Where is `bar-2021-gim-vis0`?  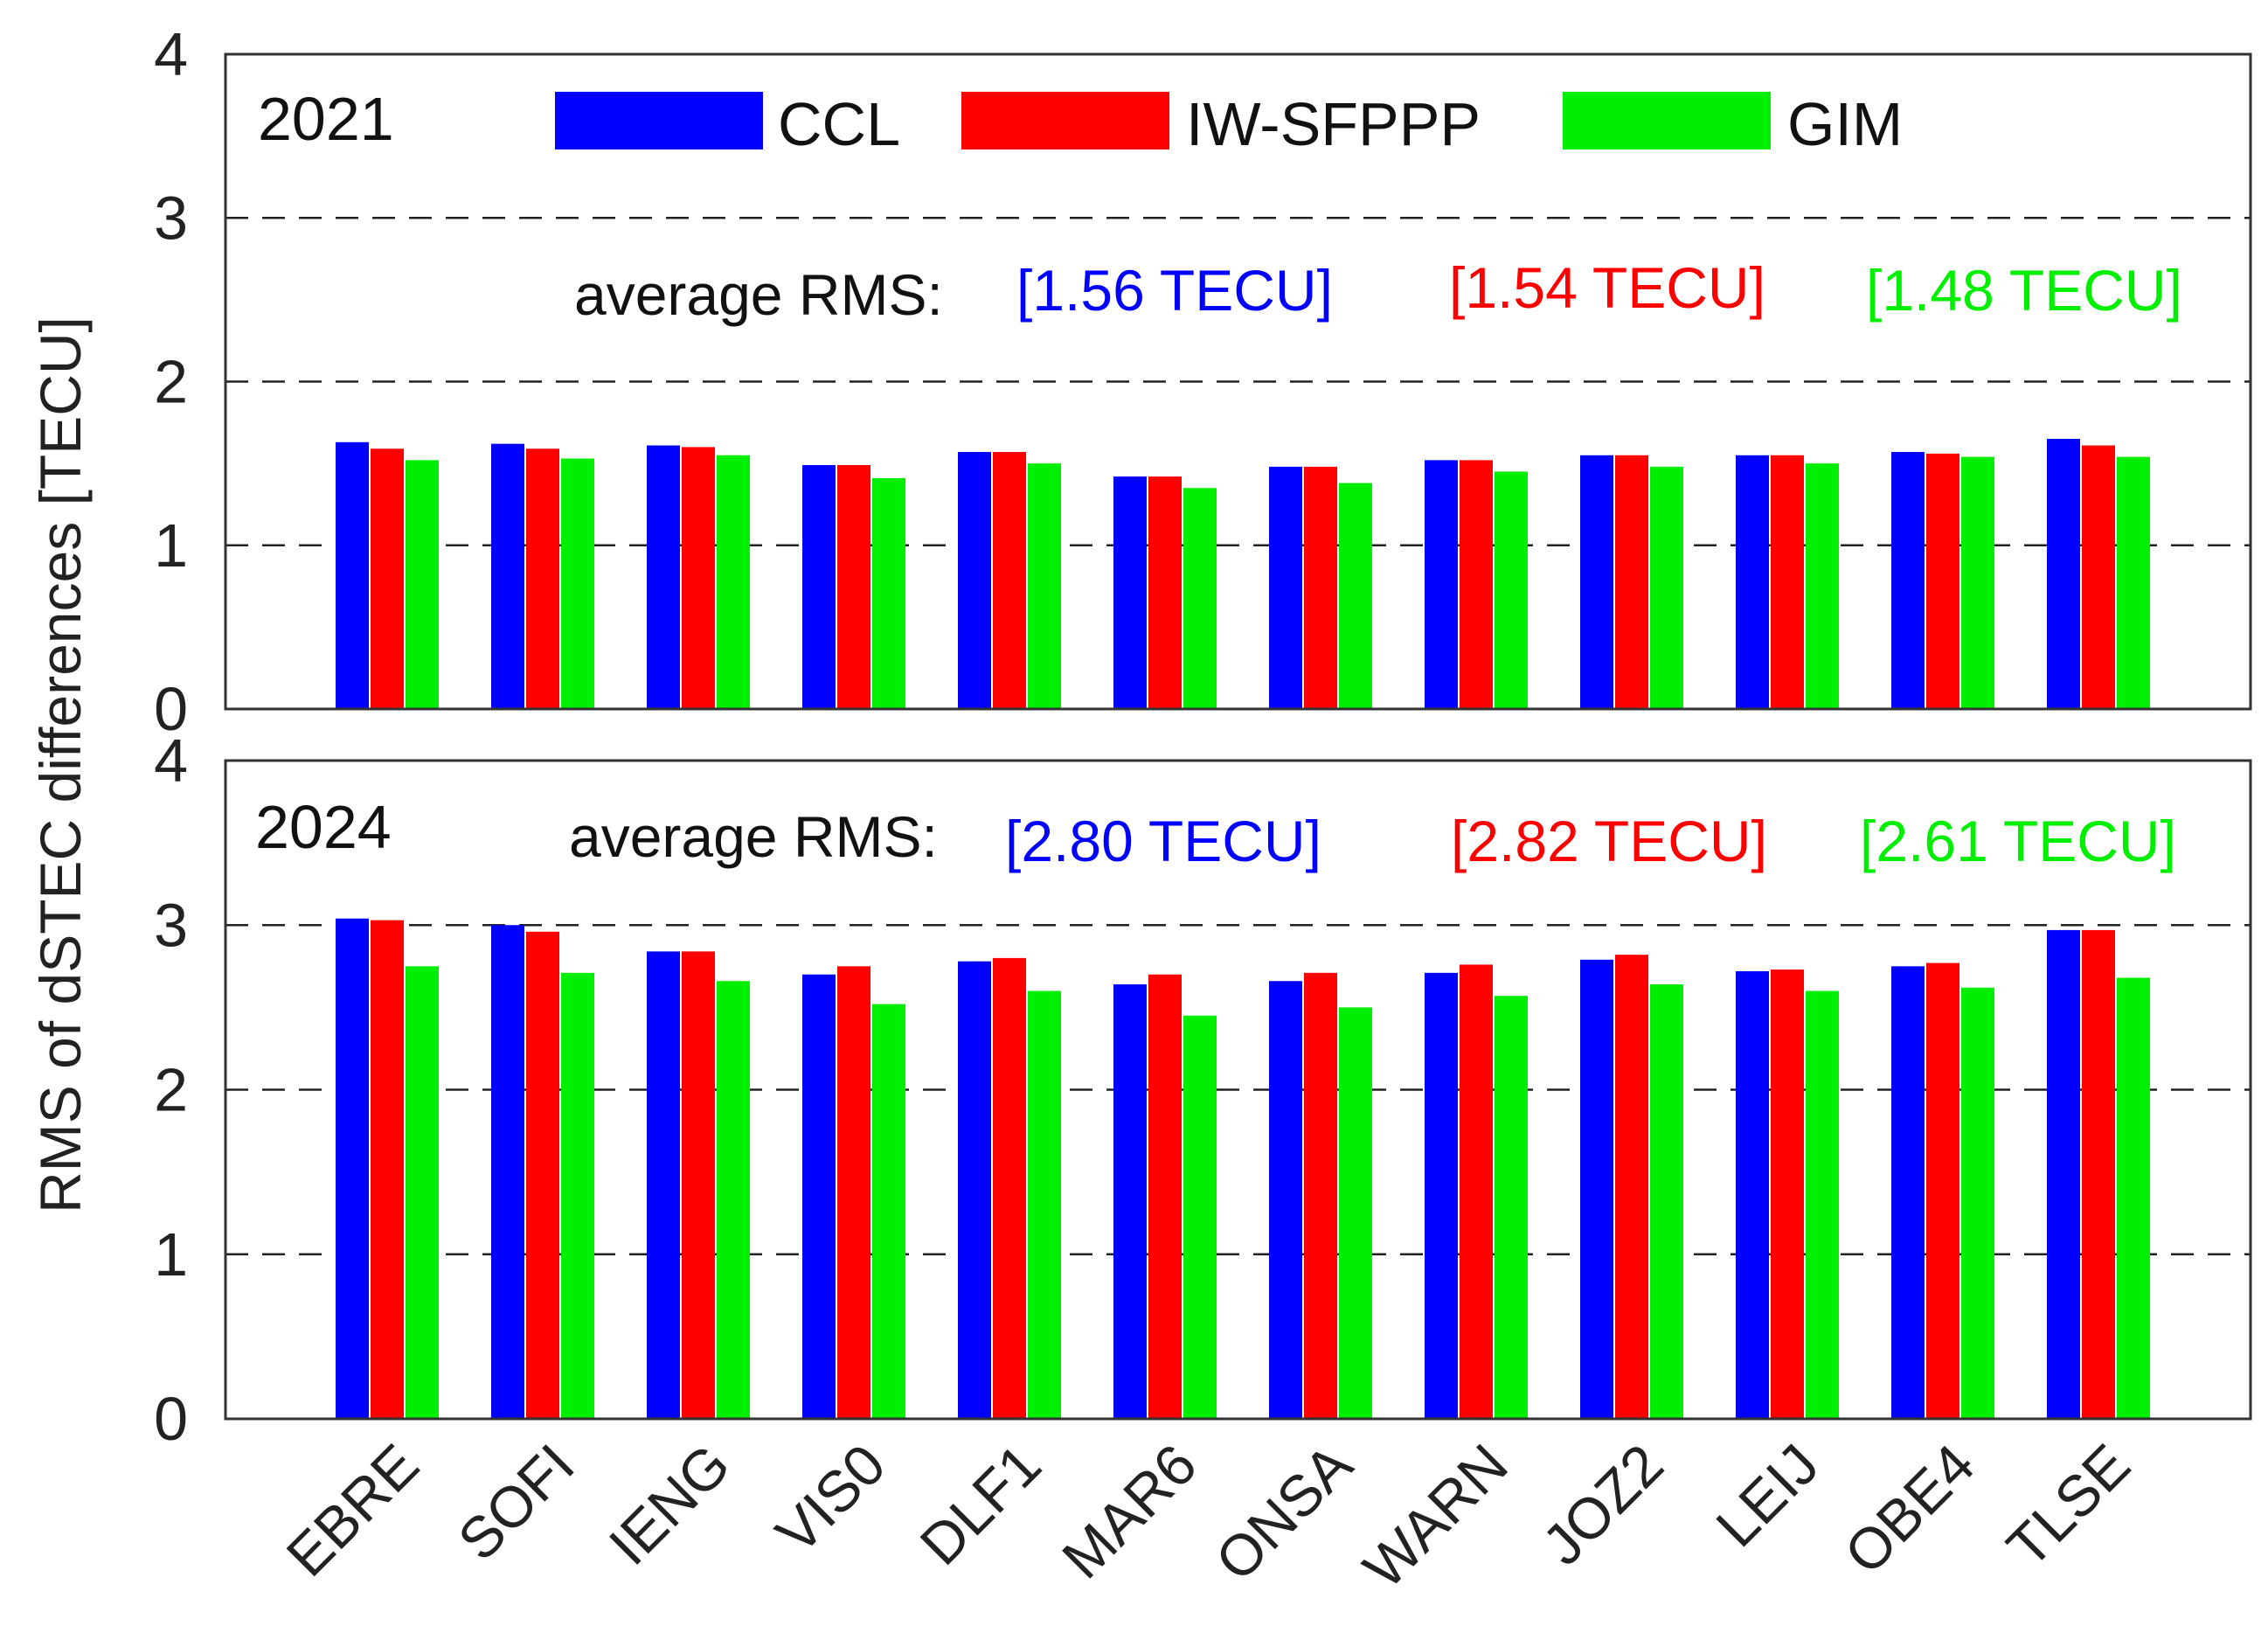 bar-2021-gim-vis0 is located at coordinates (888, 593).